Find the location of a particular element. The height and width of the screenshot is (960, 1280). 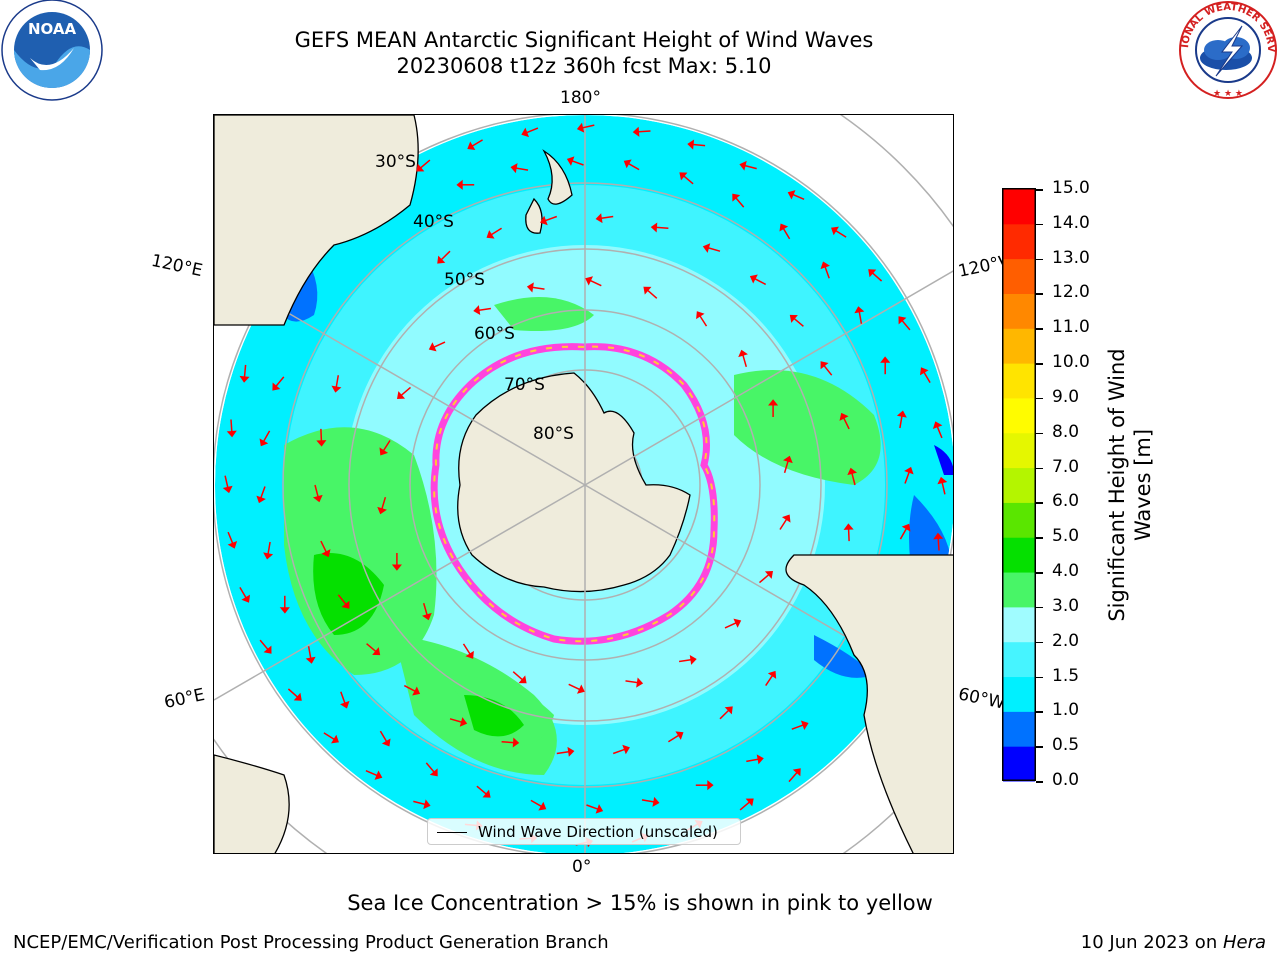

lat-label-40s: 40°S is located at coordinates (433, 222).